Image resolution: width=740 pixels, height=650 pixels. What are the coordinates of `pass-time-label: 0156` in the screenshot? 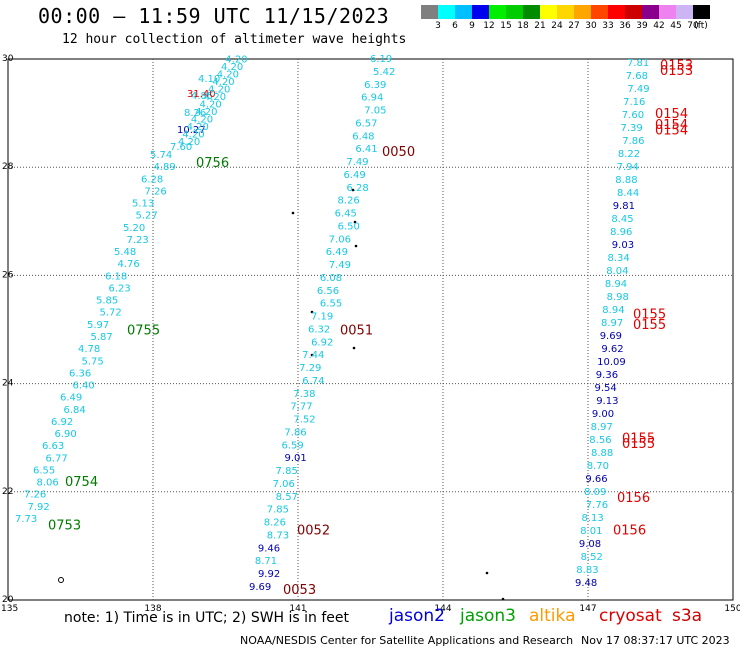 It's located at (629, 531).